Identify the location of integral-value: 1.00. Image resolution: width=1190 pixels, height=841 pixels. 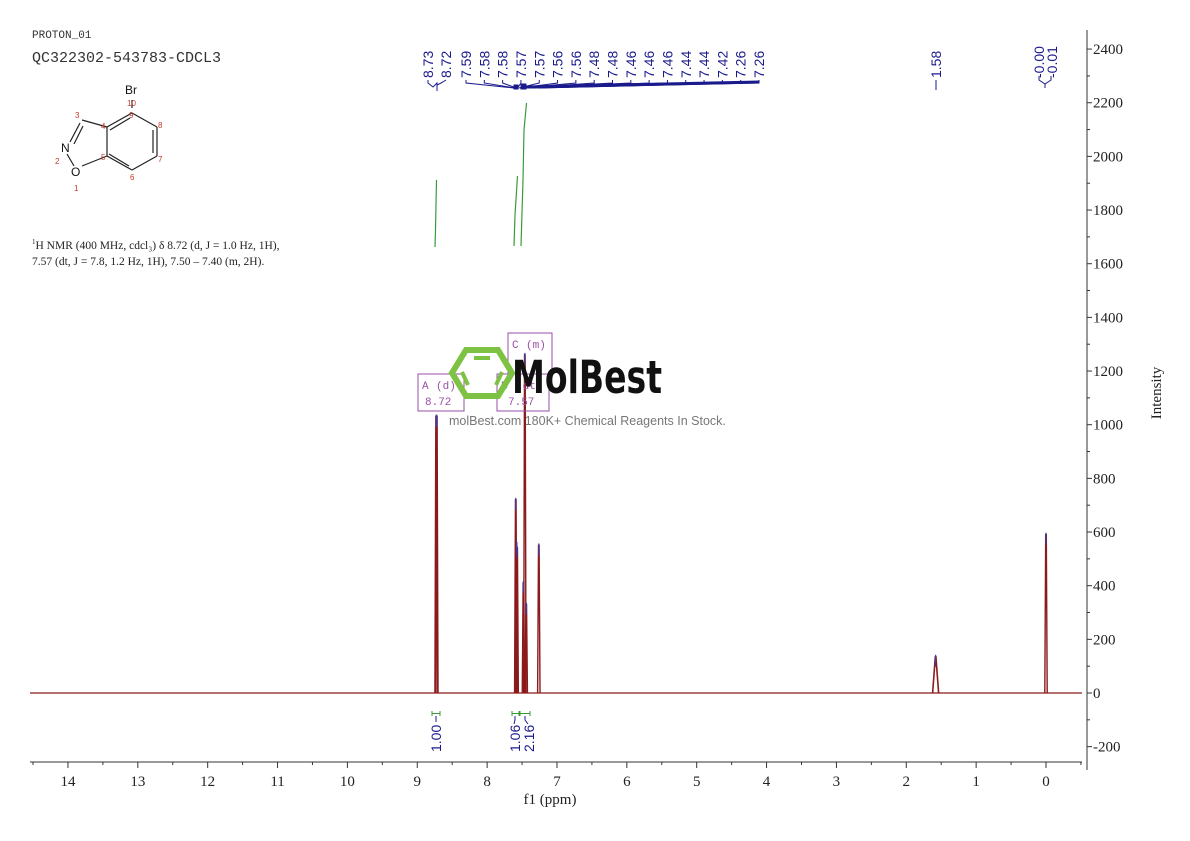
(436, 738).